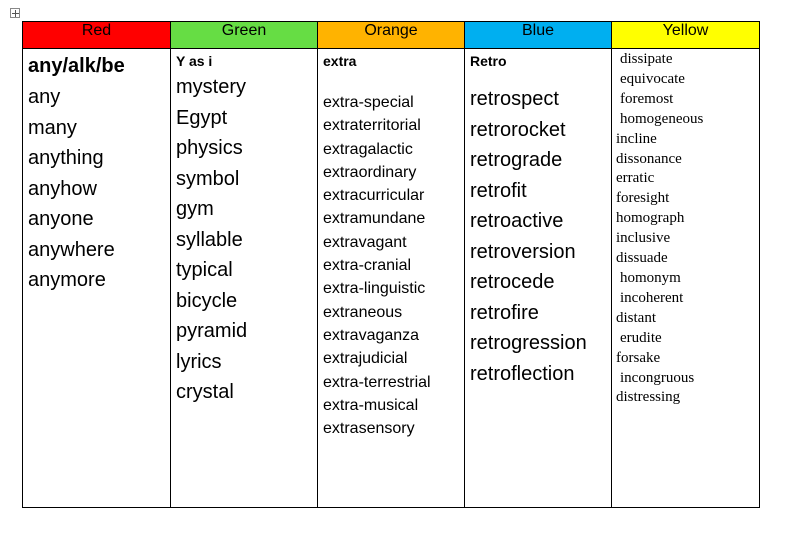 The height and width of the screenshot is (544, 786). I want to click on list-item: foresight, so click(643, 198).